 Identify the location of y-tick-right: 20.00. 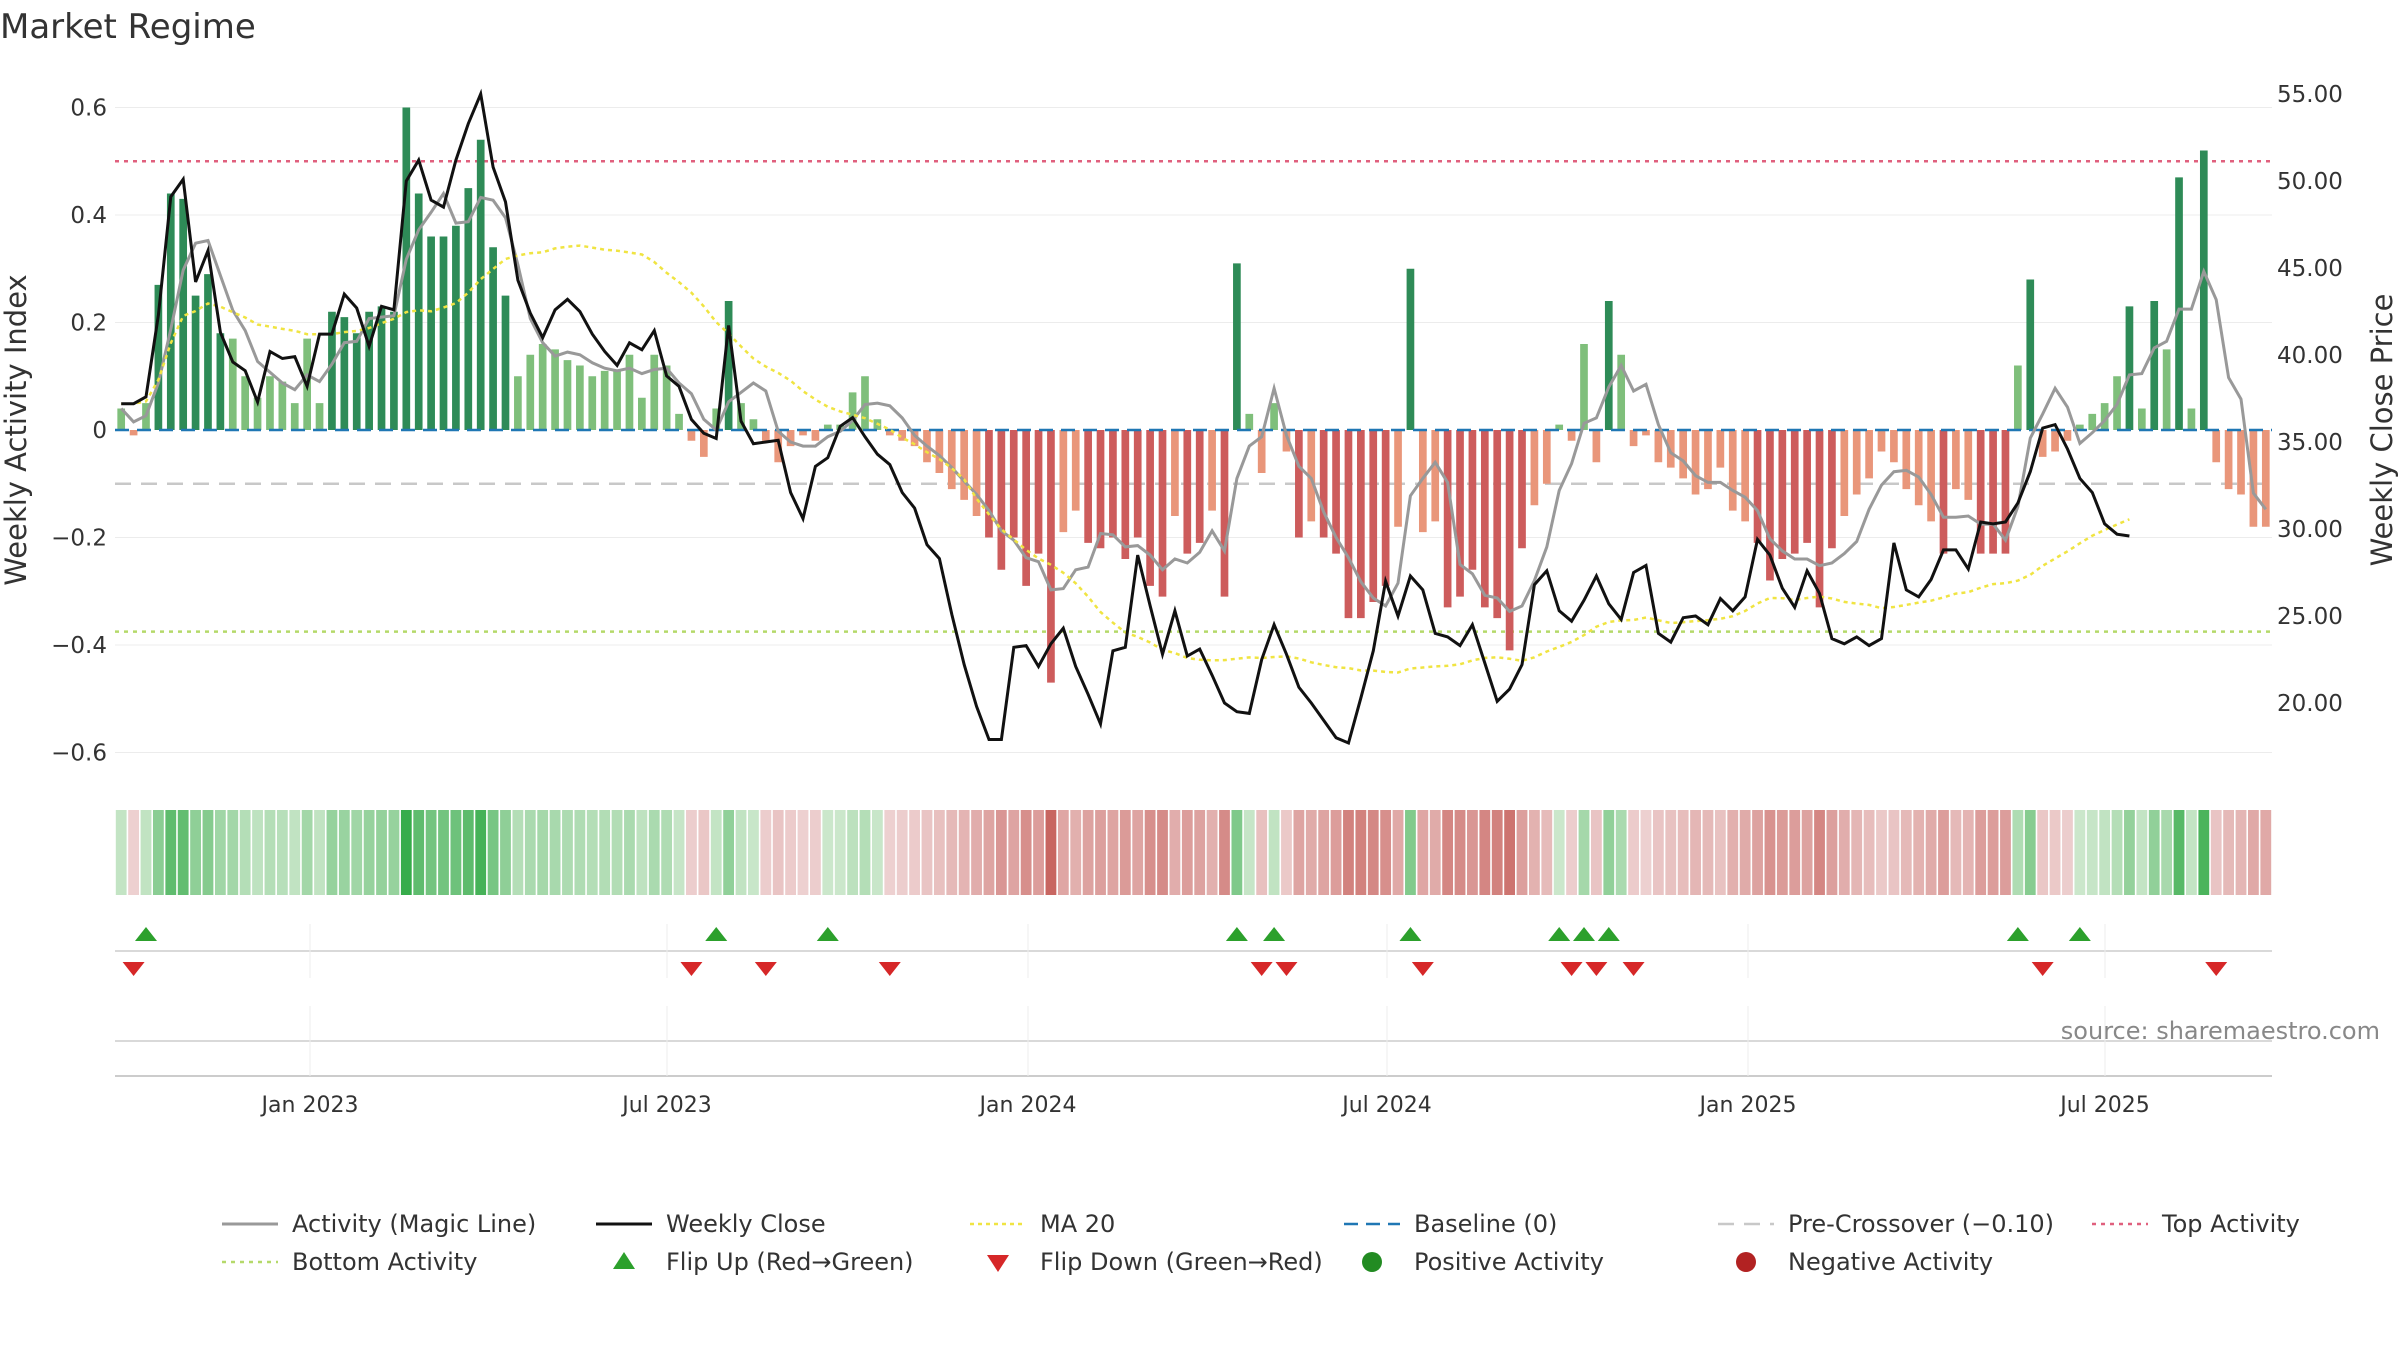
(2310, 704).